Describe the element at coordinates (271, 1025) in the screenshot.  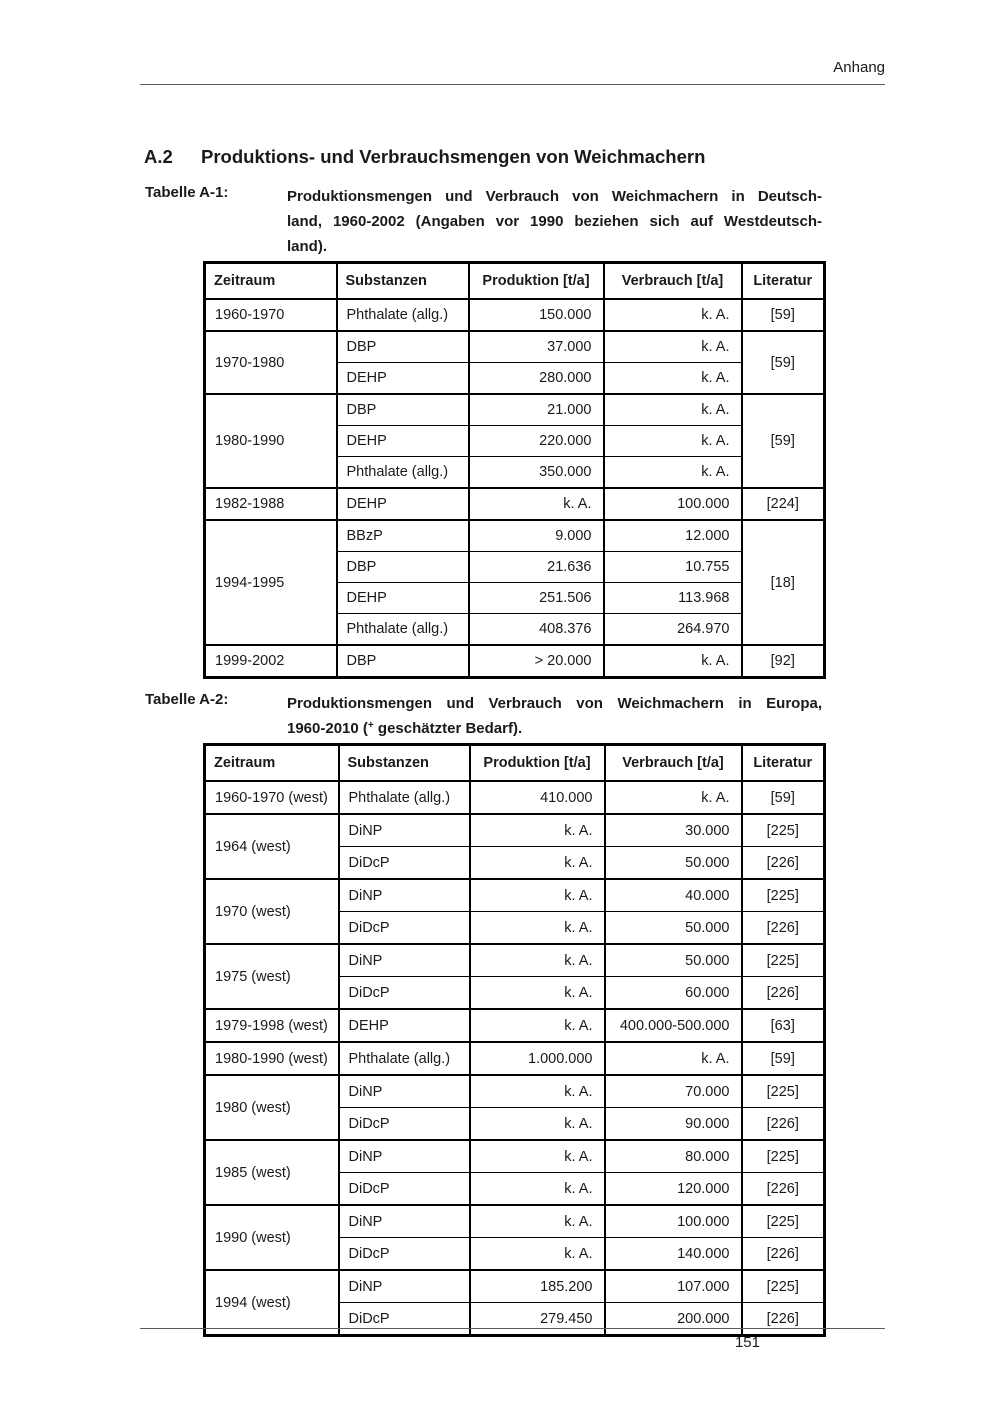
I see `period-cell: 1979-1998 (west)` at that location.